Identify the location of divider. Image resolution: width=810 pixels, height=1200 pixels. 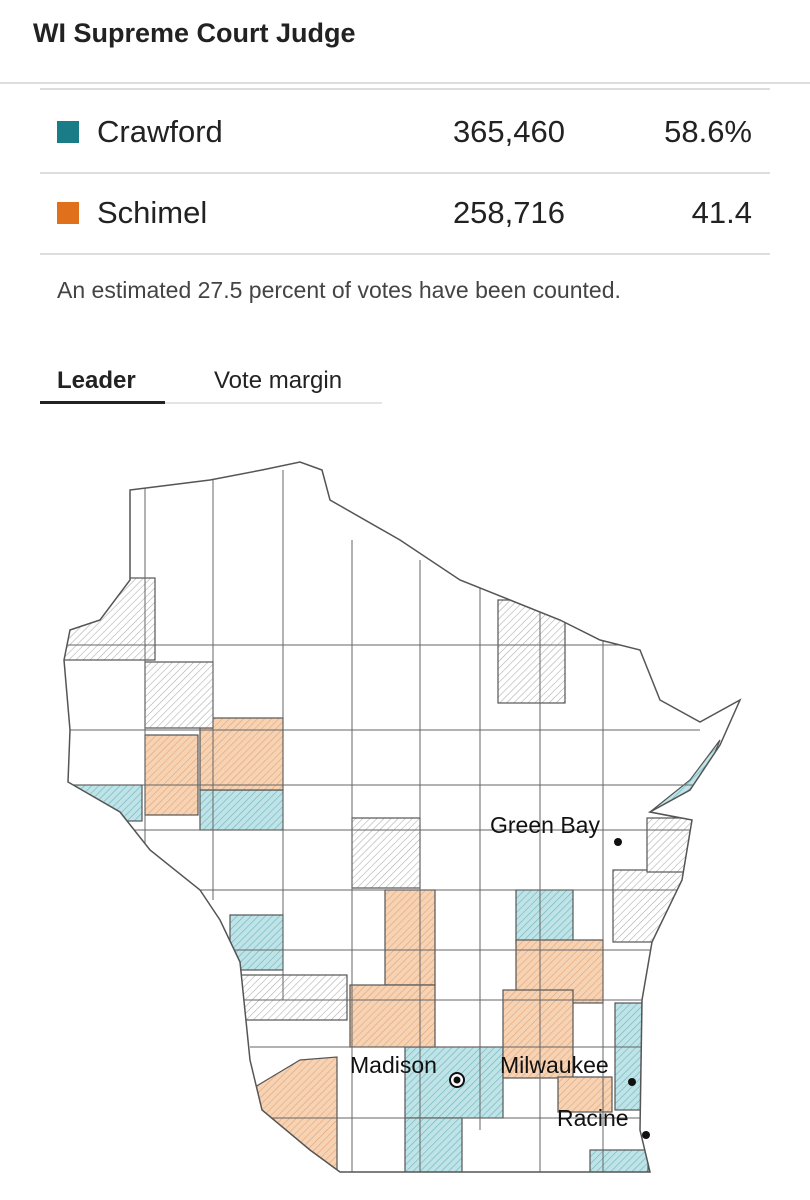
(405, 83).